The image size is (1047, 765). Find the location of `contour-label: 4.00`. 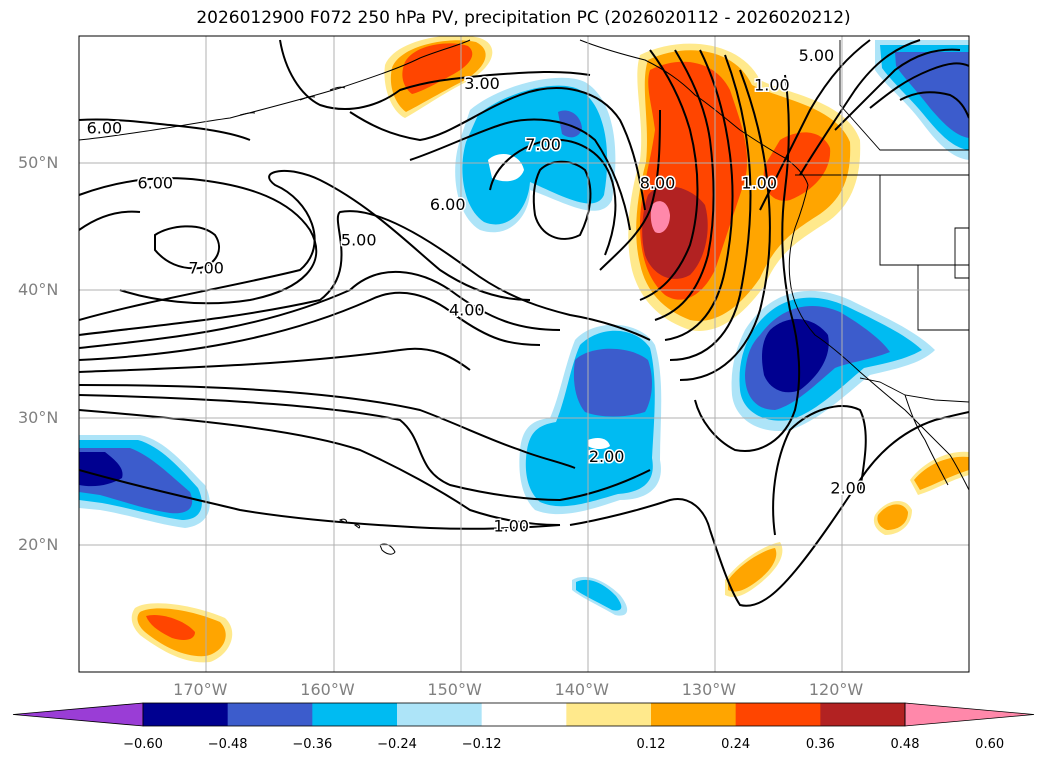

contour-label: 4.00 is located at coordinates (467, 309).